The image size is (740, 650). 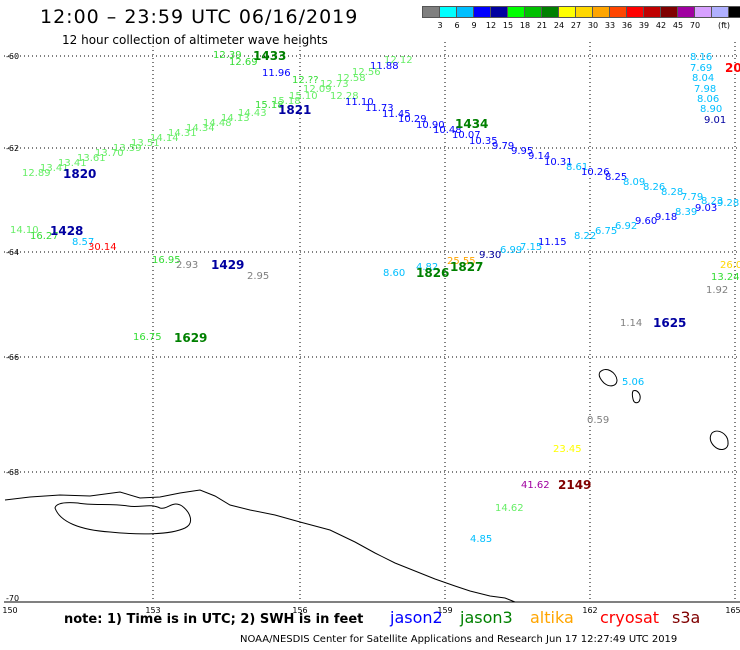 What do you see at coordinates (13, 56) in the screenshot?
I see `latitude-label: -60` at bounding box center [13, 56].